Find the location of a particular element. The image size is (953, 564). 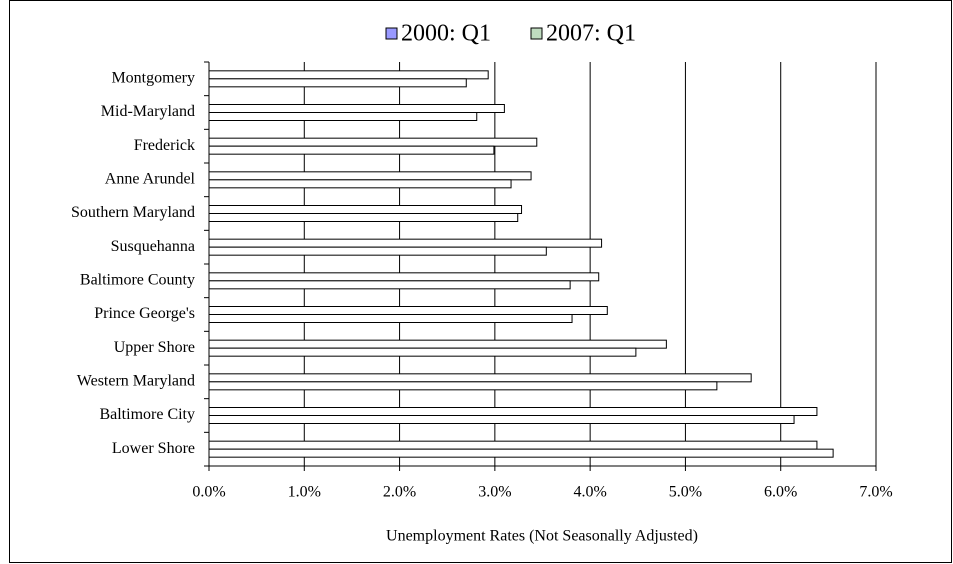

legend-label: 2007: Q1 is located at coordinates (591, 34).